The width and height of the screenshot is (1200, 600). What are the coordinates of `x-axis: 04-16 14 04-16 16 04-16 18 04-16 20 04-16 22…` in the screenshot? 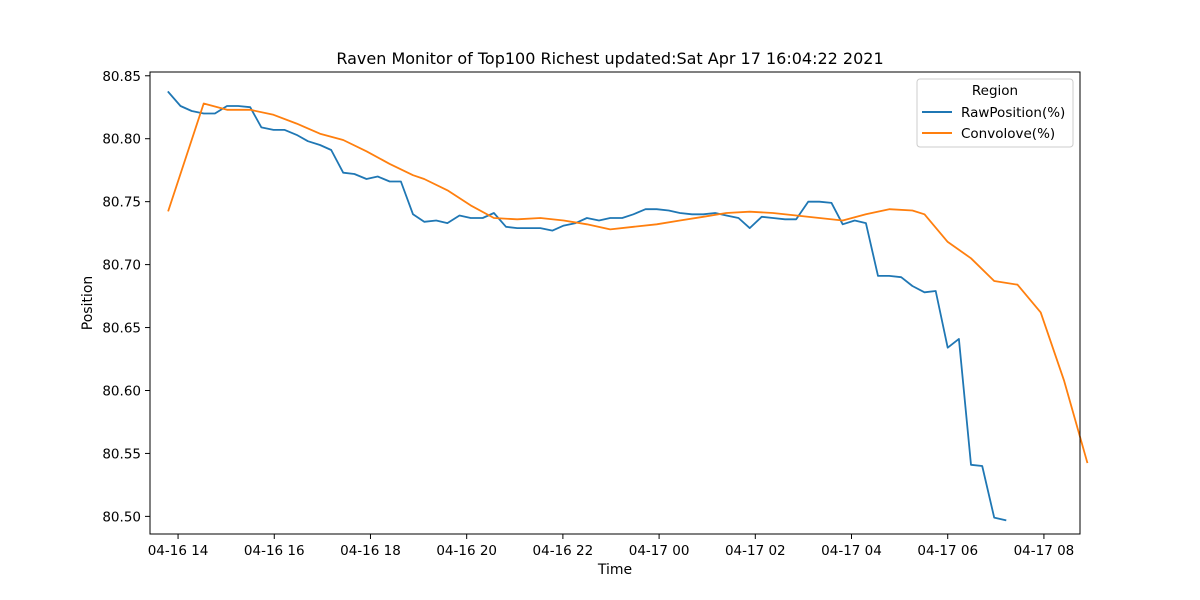 It's located at (611, 546).